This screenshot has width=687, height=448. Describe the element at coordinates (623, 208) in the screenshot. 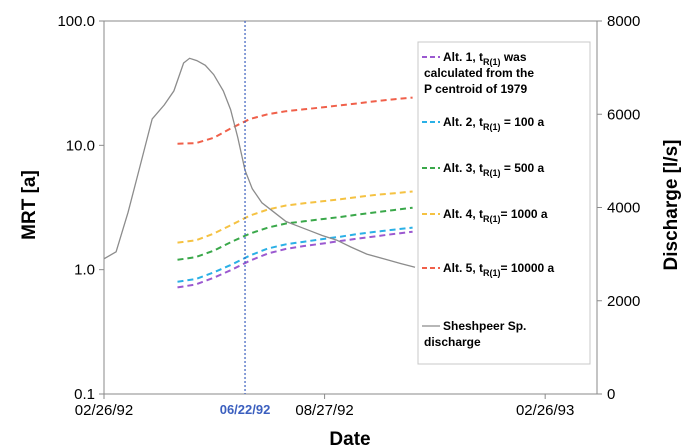

I see `y2-tick-label: 4000` at that location.